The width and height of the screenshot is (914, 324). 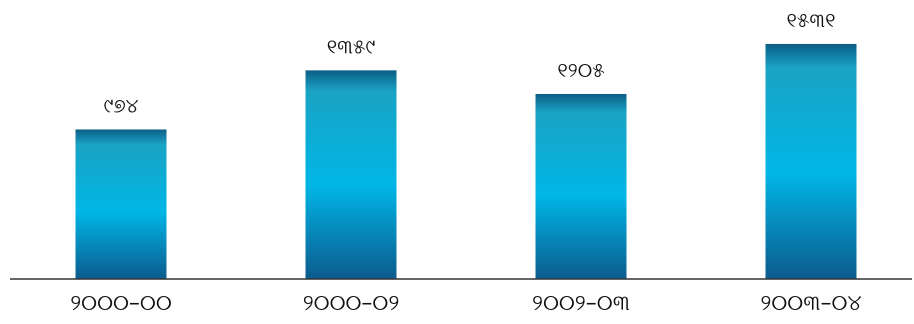 What do you see at coordinates (121, 303) in the screenshot?
I see `category-label-1: ୨୦୦୦–୦୦` at bounding box center [121, 303].